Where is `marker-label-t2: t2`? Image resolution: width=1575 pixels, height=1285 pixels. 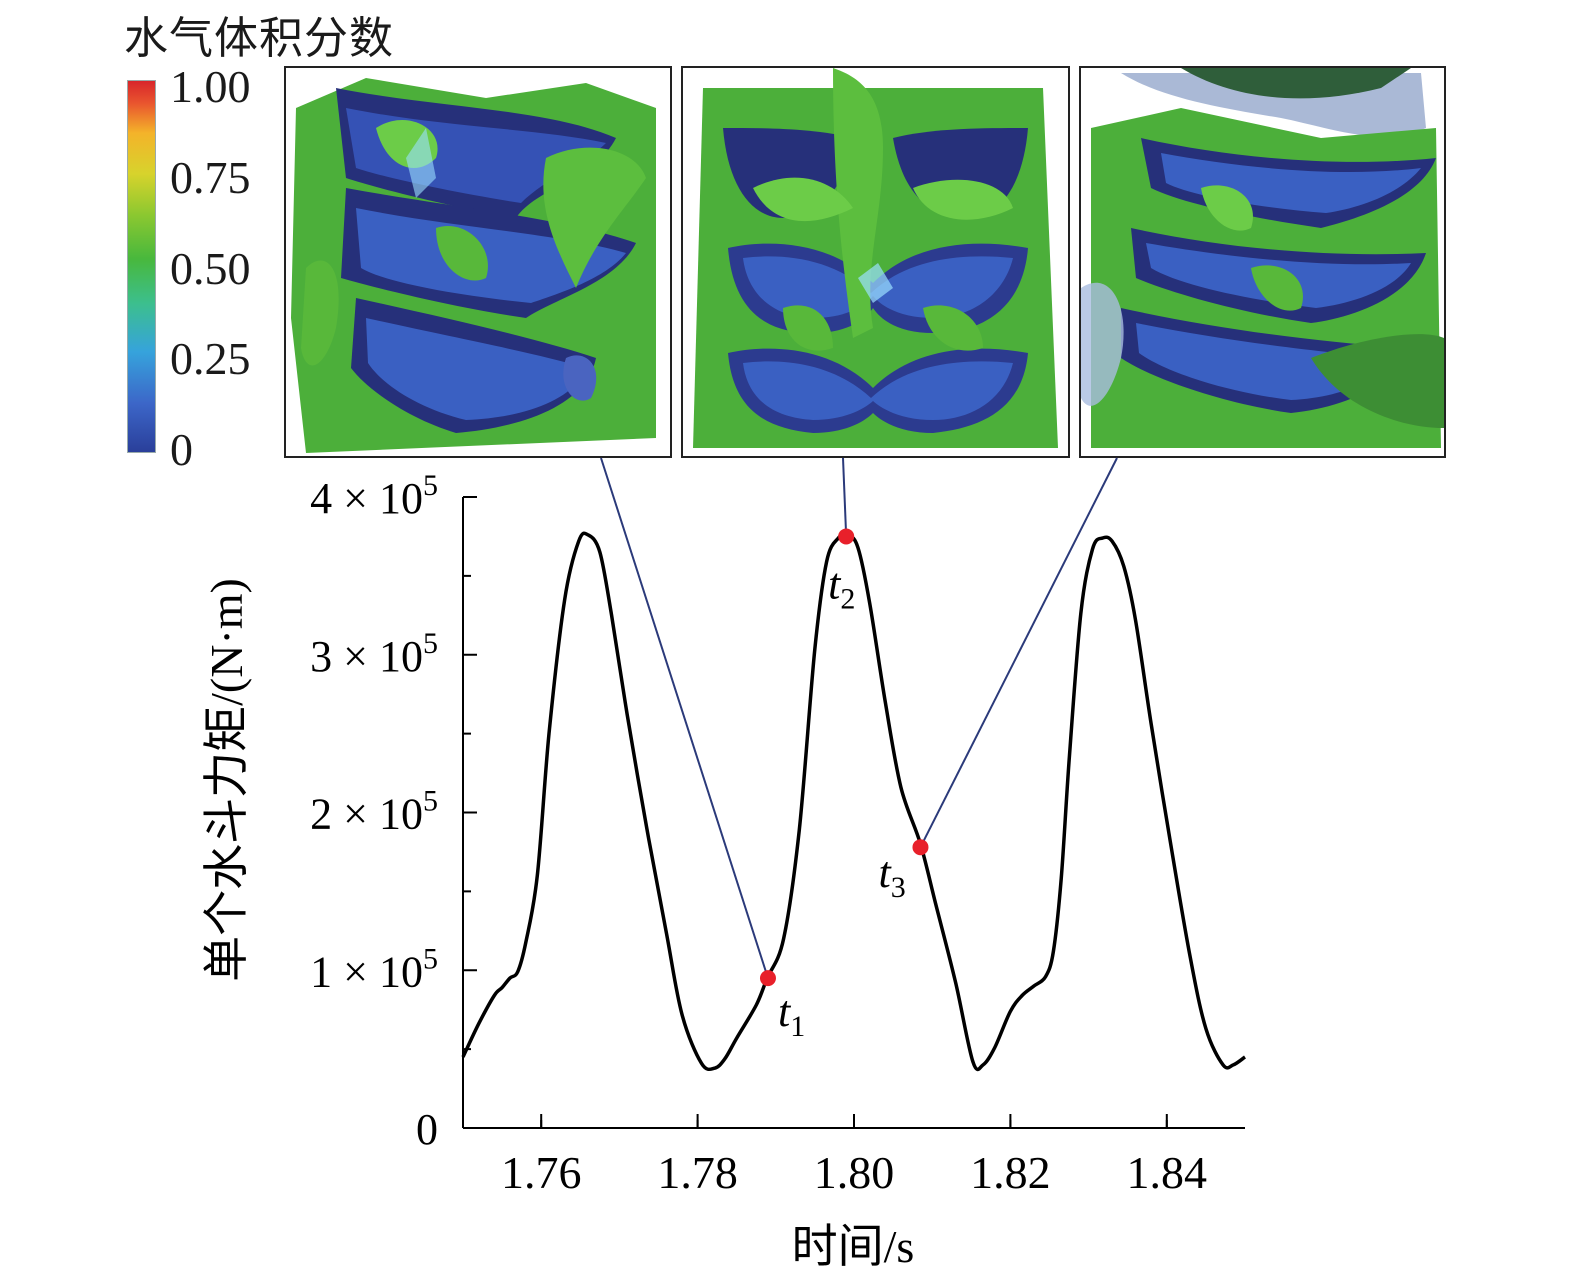
marker-label-t2: t2 is located at coordinates (841, 587).